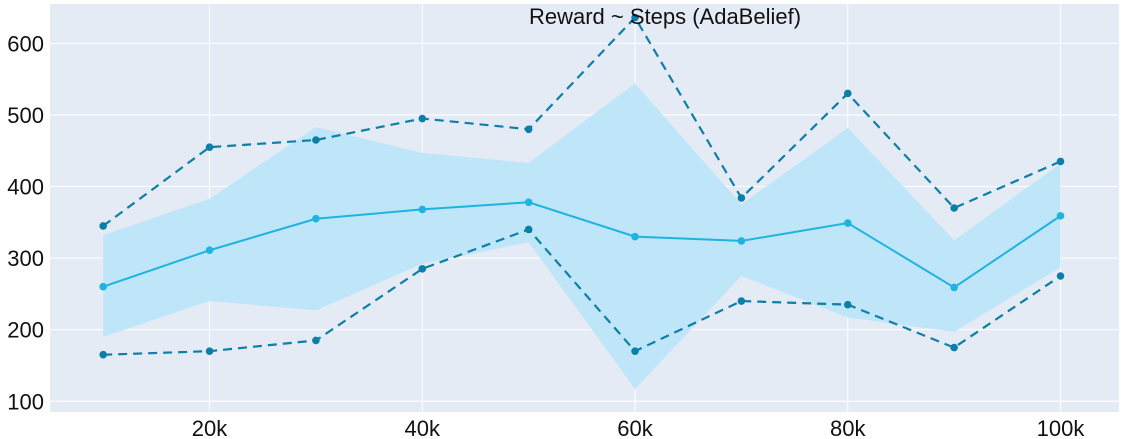 Image resolution: width=1121 pixels, height=439 pixels. Describe the element at coordinates (25, 43) in the screenshot. I see `y-tick-label: 600` at that location.